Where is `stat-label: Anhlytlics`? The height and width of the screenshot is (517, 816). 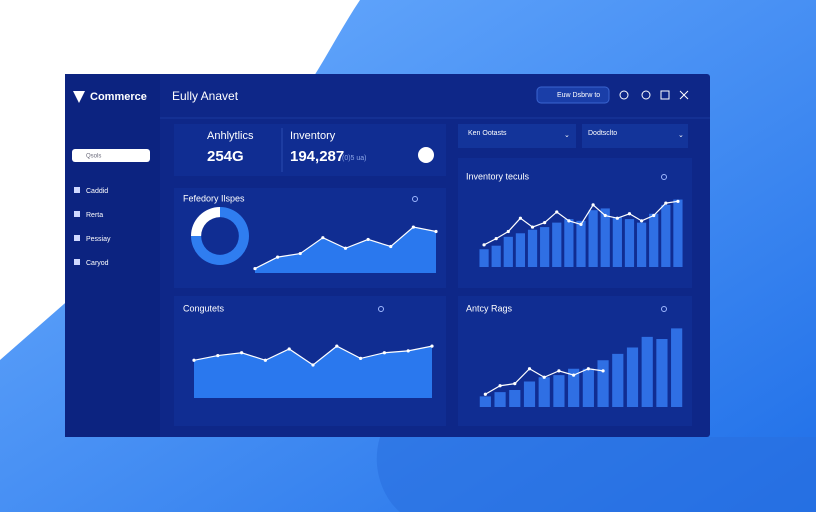
stat-label: Anhlytlics is located at coordinates (230, 136).